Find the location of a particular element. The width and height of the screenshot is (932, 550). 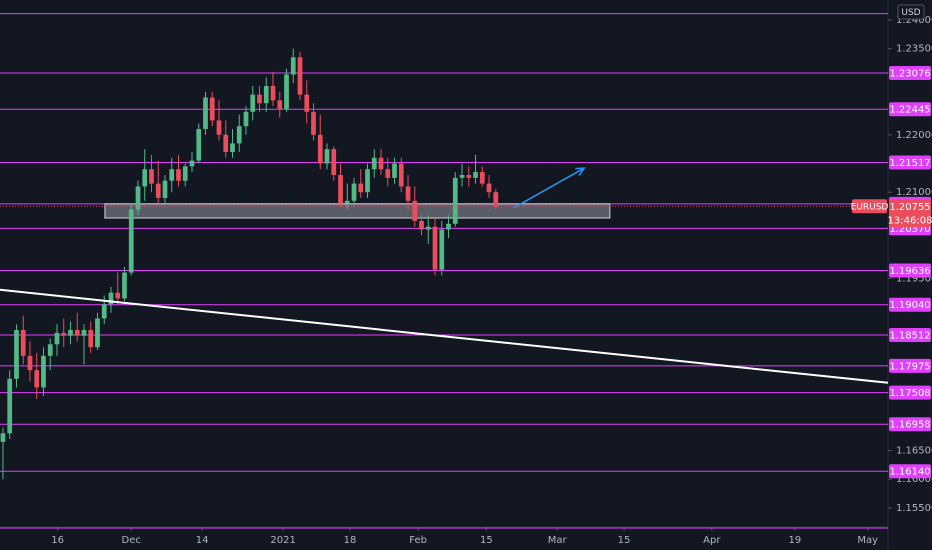

x-tick-label: Feb is located at coordinates (418, 540).